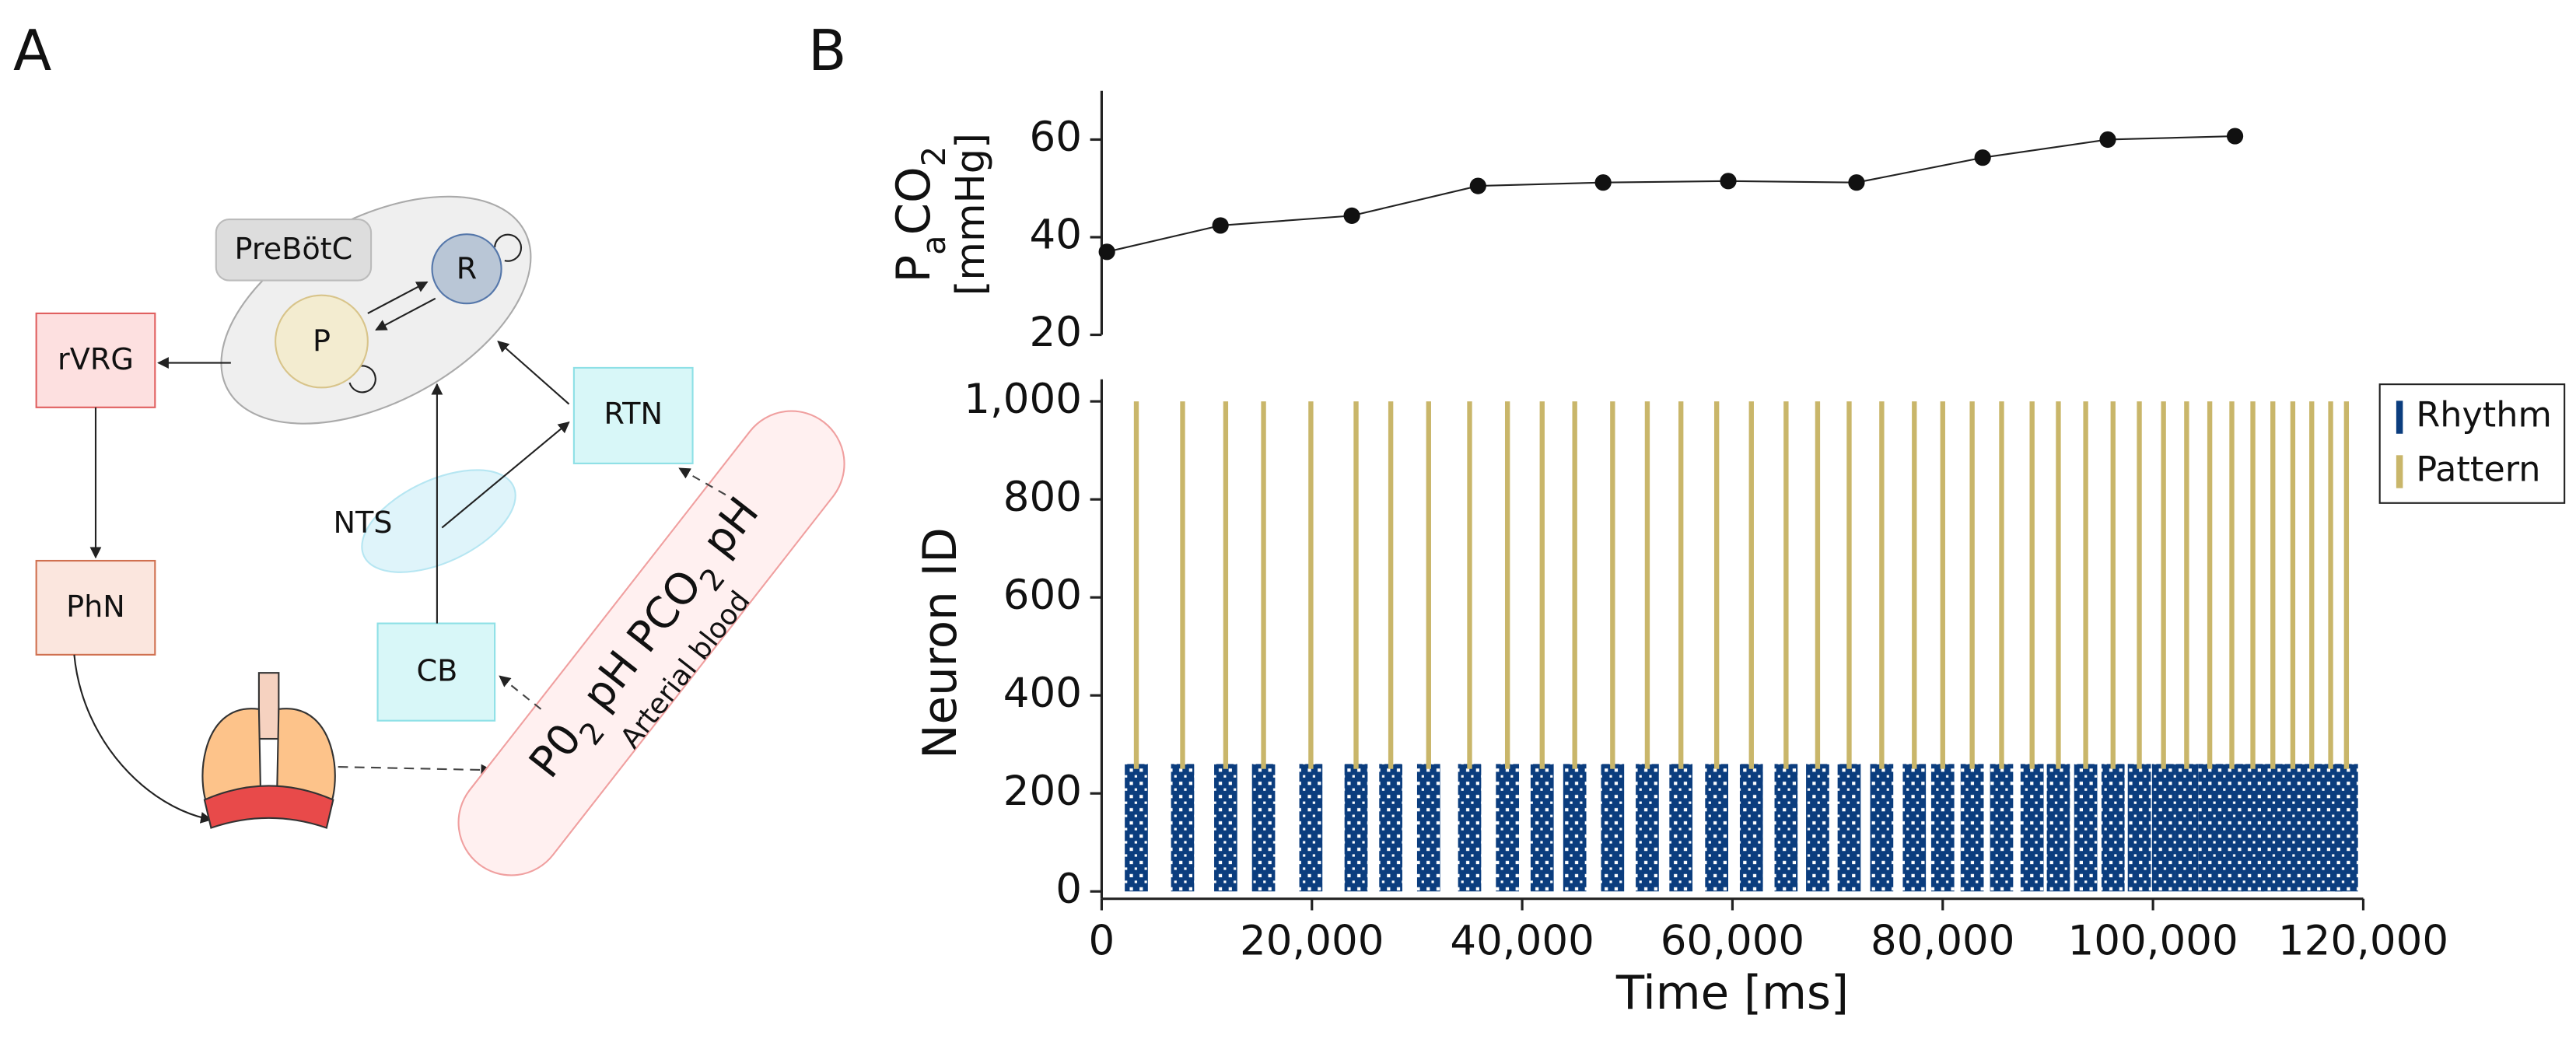 Image resolution: width=2576 pixels, height=1039 pixels. I want to click on self-loop, so click(509, 247).